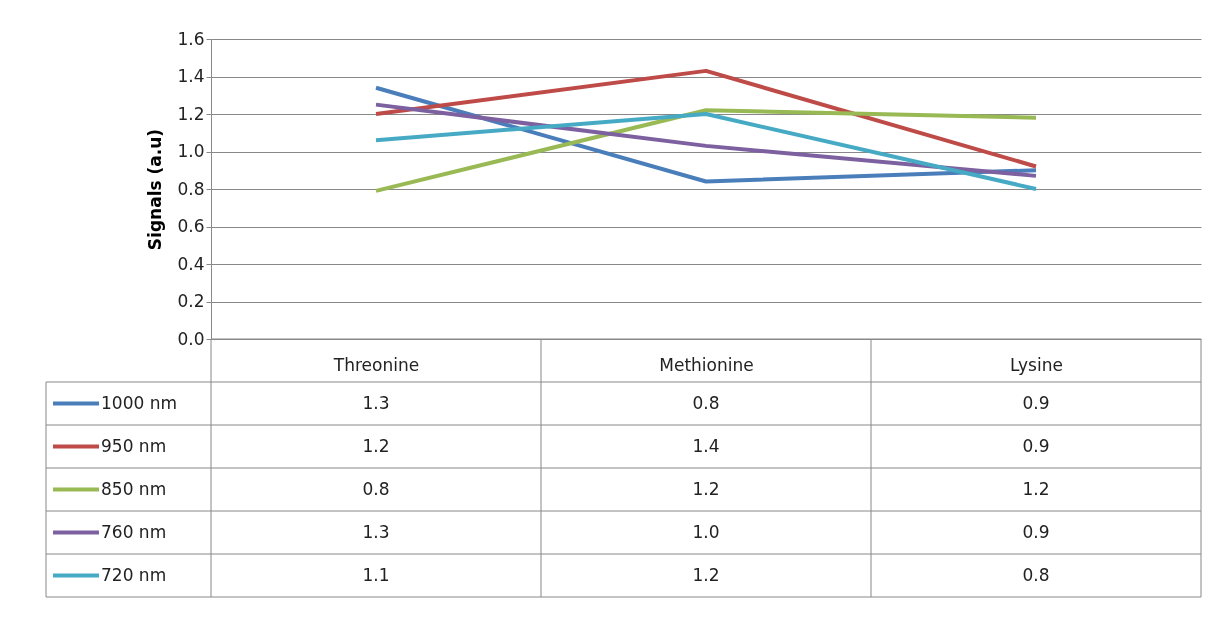 Image resolution: width=1232 pixels, height=621 pixels. I want to click on legend-label: 950 nm, so click(134, 445).